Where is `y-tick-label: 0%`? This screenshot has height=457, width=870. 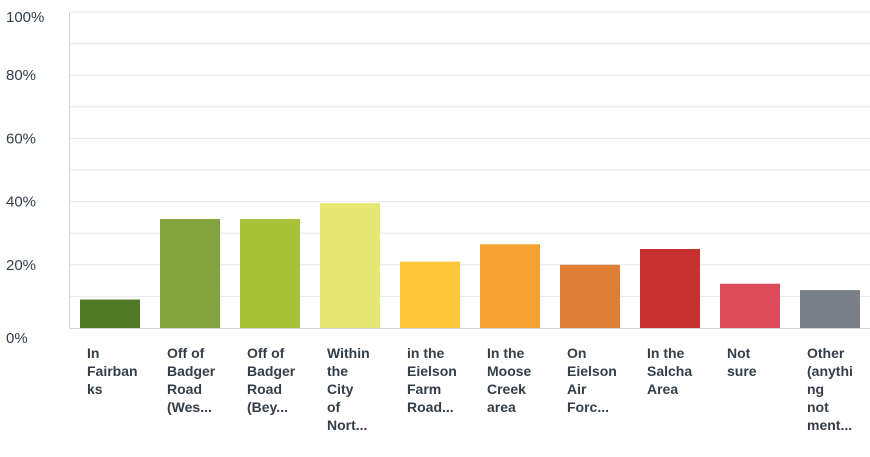 y-tick-label: 0% is located at coordinates (17, 338).